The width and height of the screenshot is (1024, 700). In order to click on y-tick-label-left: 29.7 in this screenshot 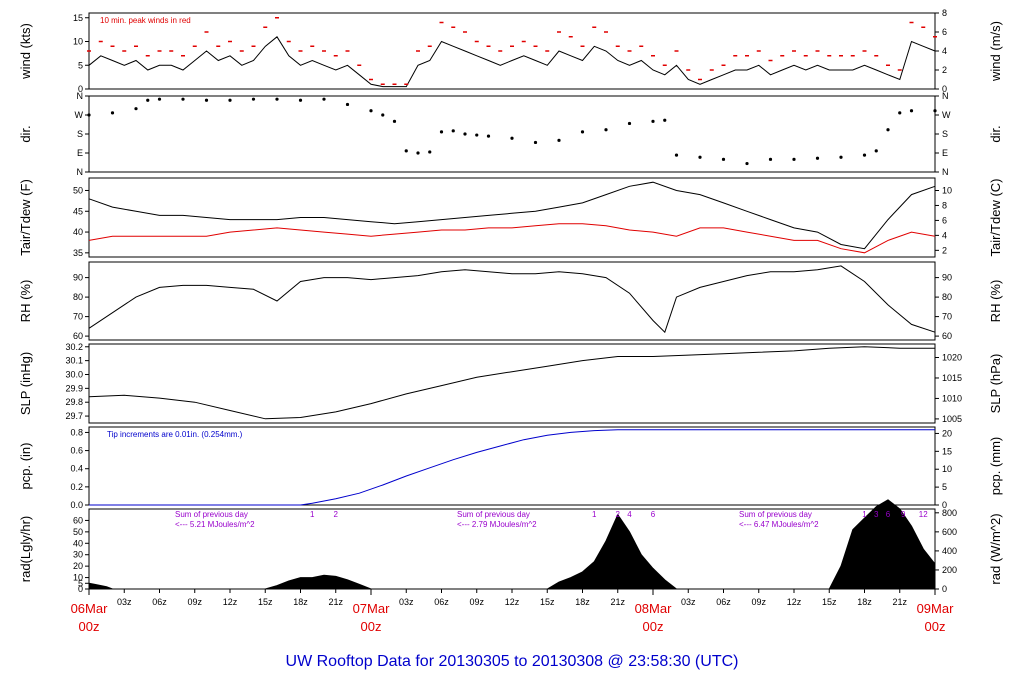, I will do `click(74, 416)`.